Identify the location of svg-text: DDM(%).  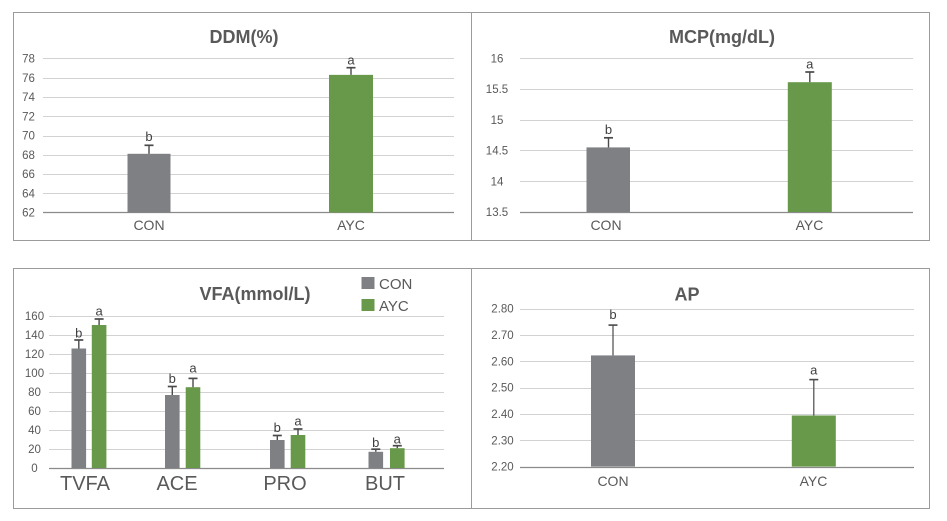
(244, 37).